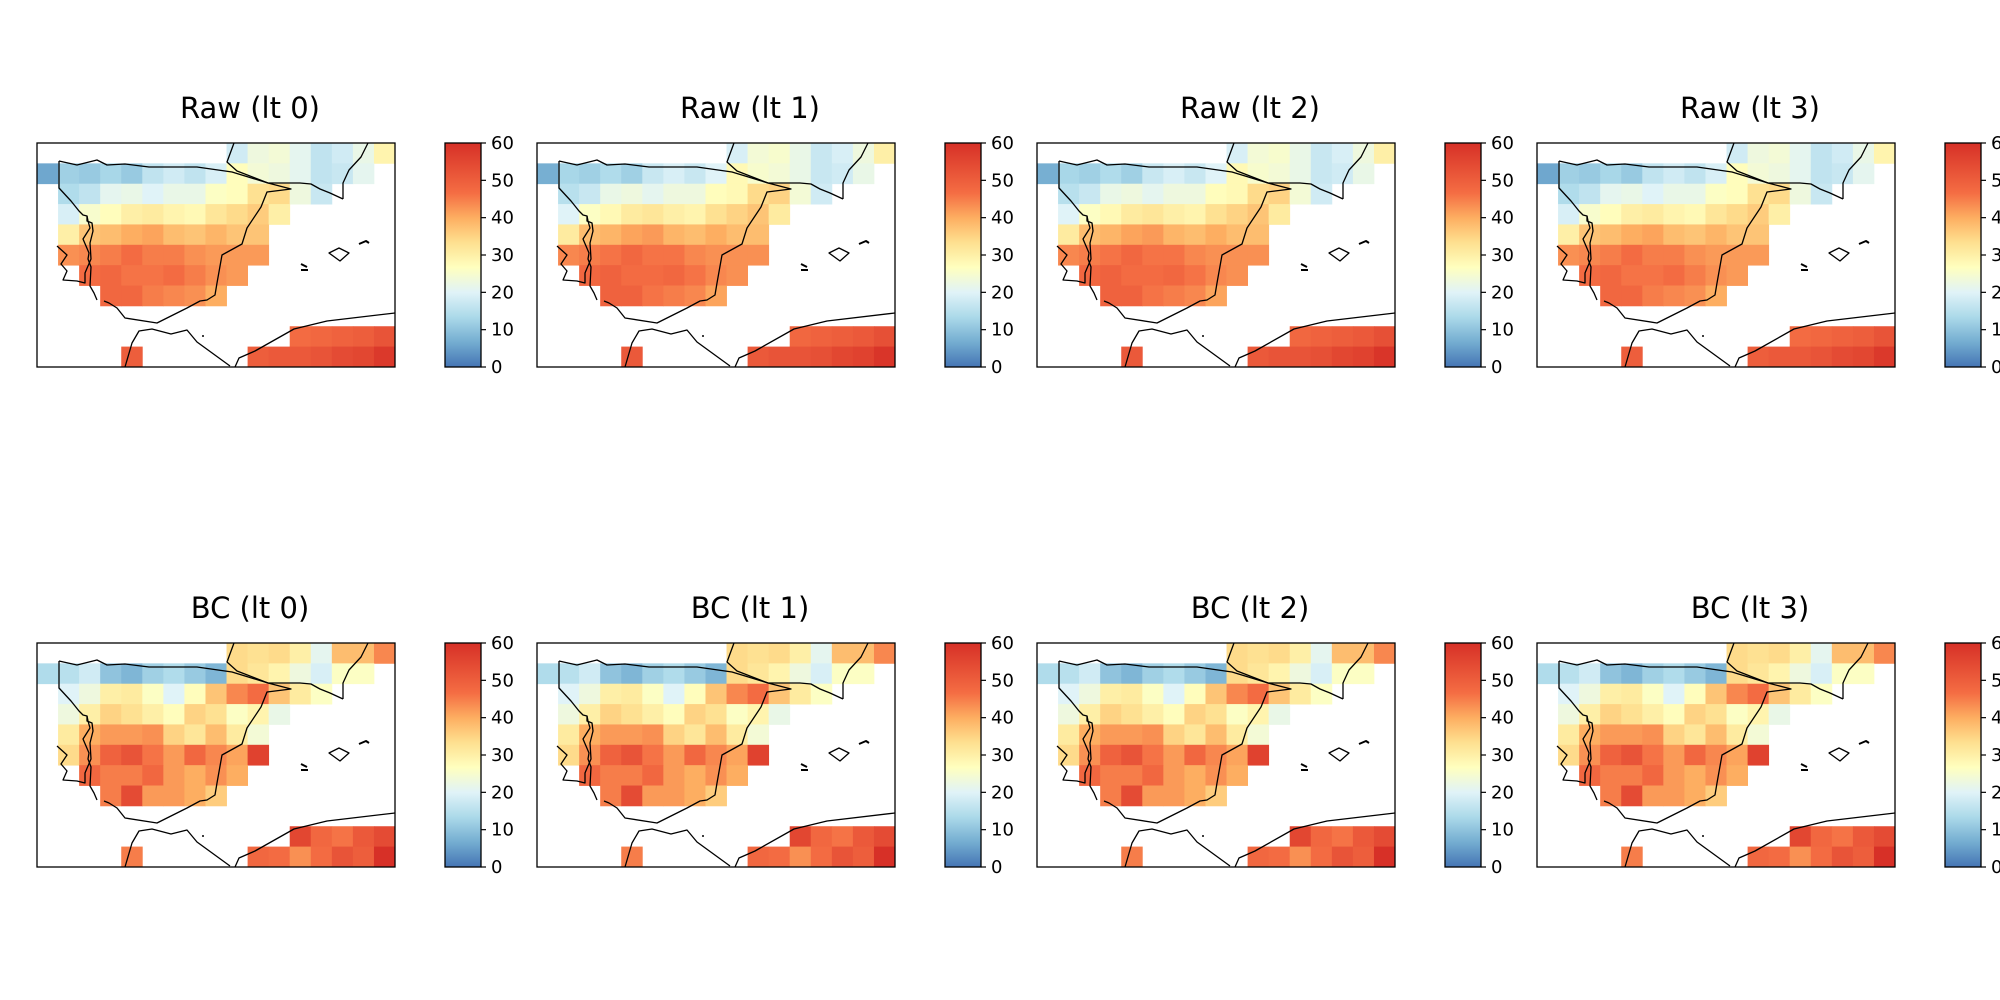 The width and height of the screenshot is (2000, 1000). I want to click on border-pyrenees, so click(1785, 171).